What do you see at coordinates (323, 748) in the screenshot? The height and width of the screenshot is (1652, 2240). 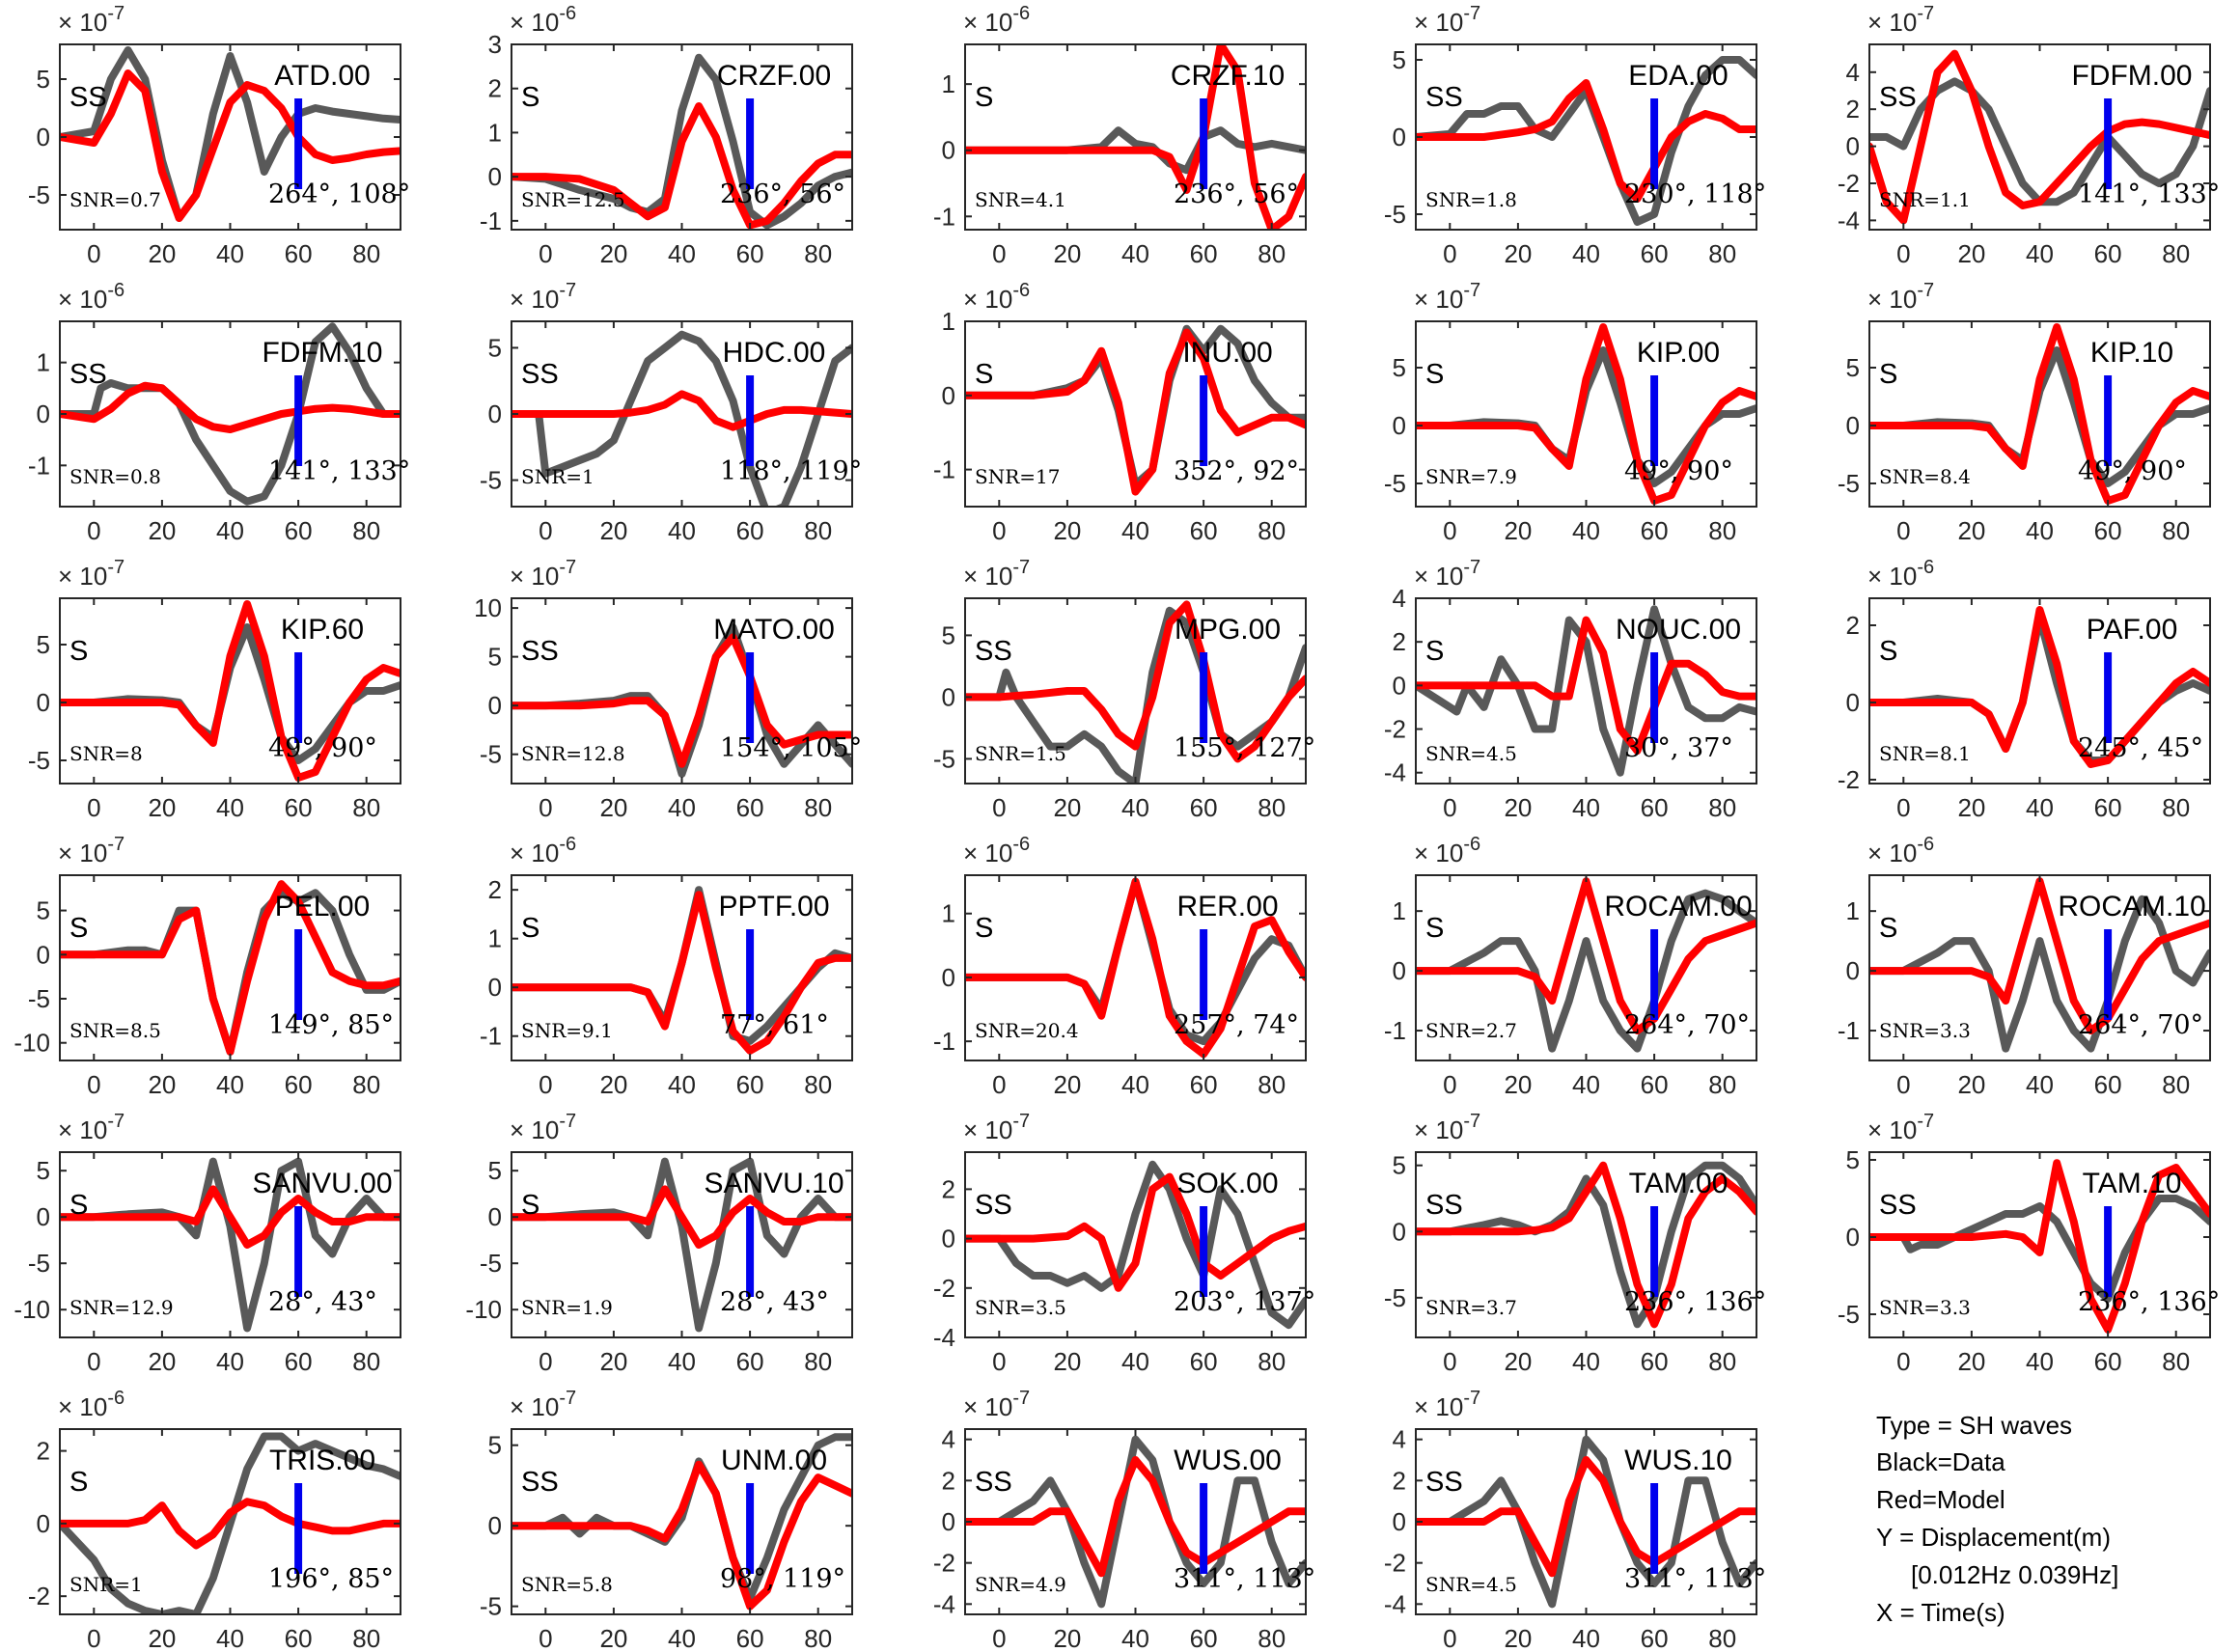 I see `angle-label: 49°, 90°` at bounding box center [323, 748].